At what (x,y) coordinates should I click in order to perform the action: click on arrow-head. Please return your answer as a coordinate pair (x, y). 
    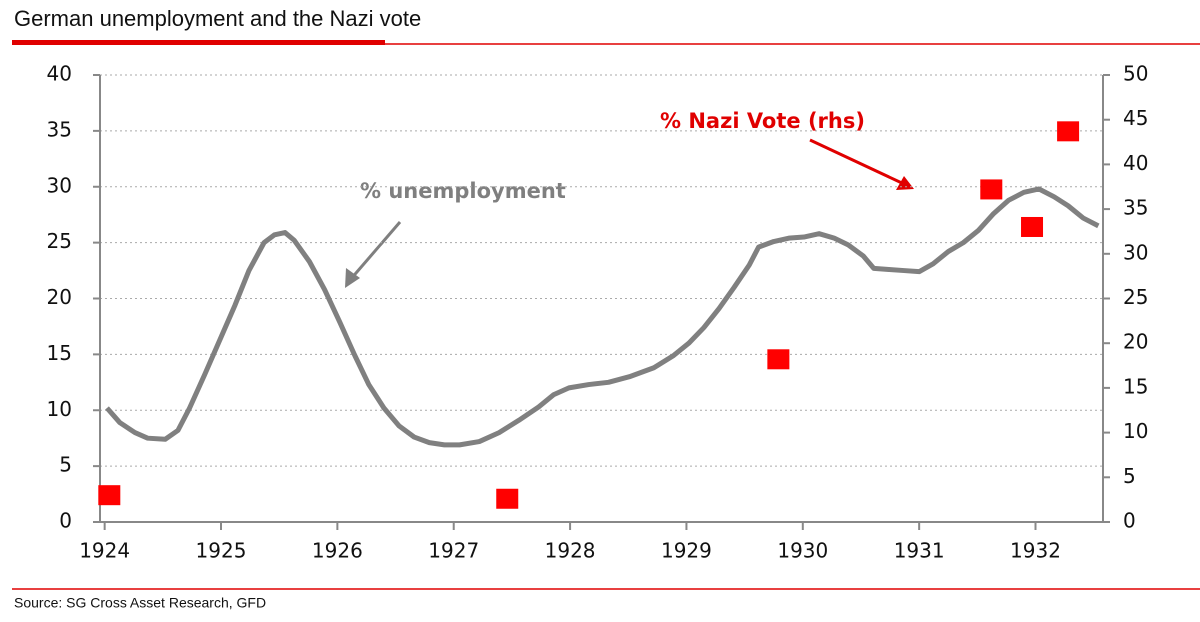
    Looking at the image, I should click on (352, 278).